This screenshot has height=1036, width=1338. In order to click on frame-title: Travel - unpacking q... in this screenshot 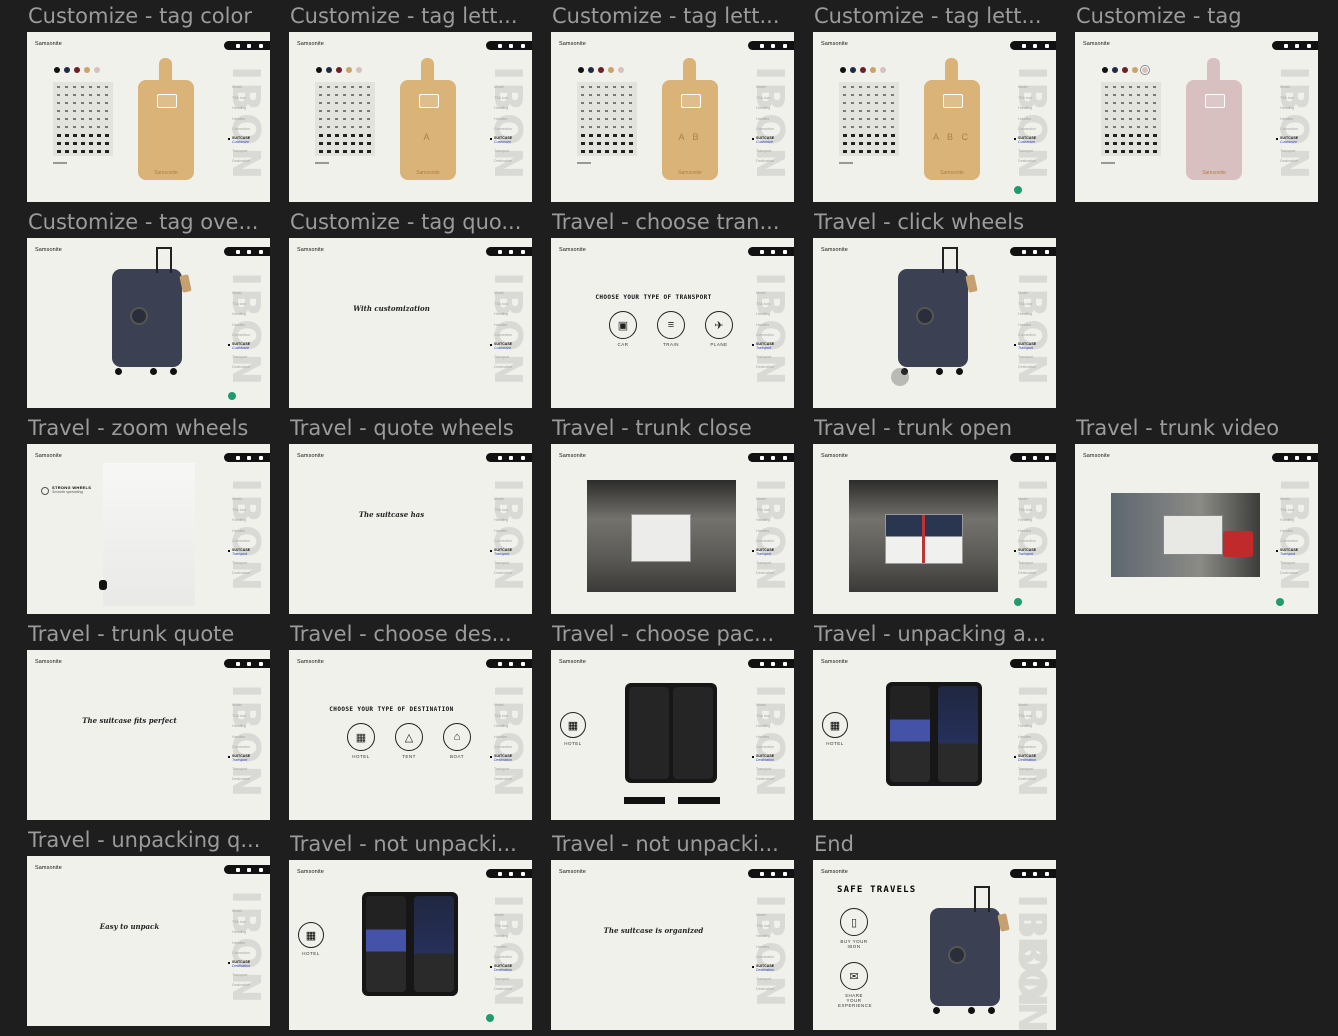, I will do `click(144, 840)`.